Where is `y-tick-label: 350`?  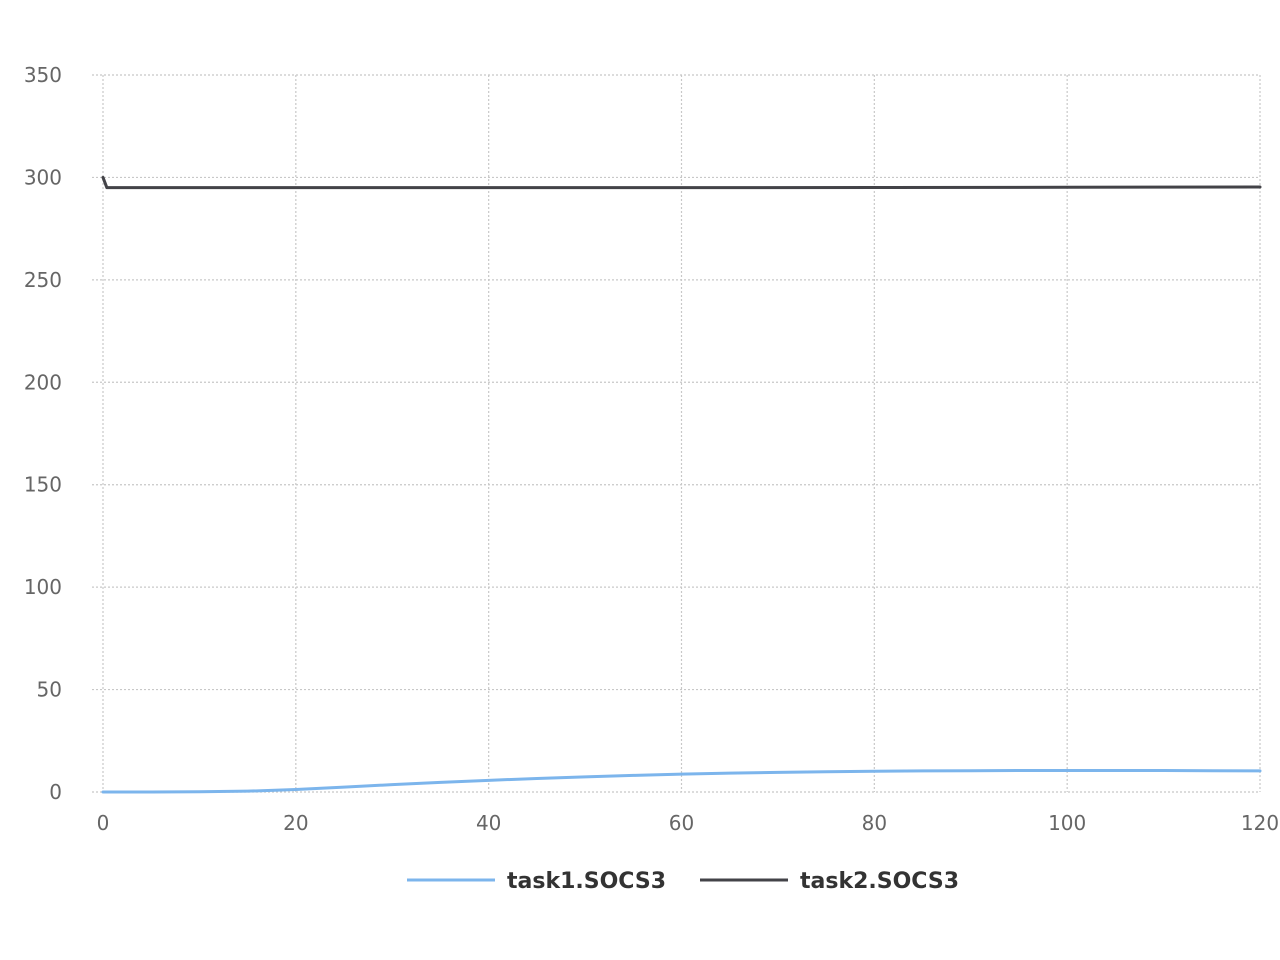 y-tick-label: 350 is located at coordinates (43, 75).